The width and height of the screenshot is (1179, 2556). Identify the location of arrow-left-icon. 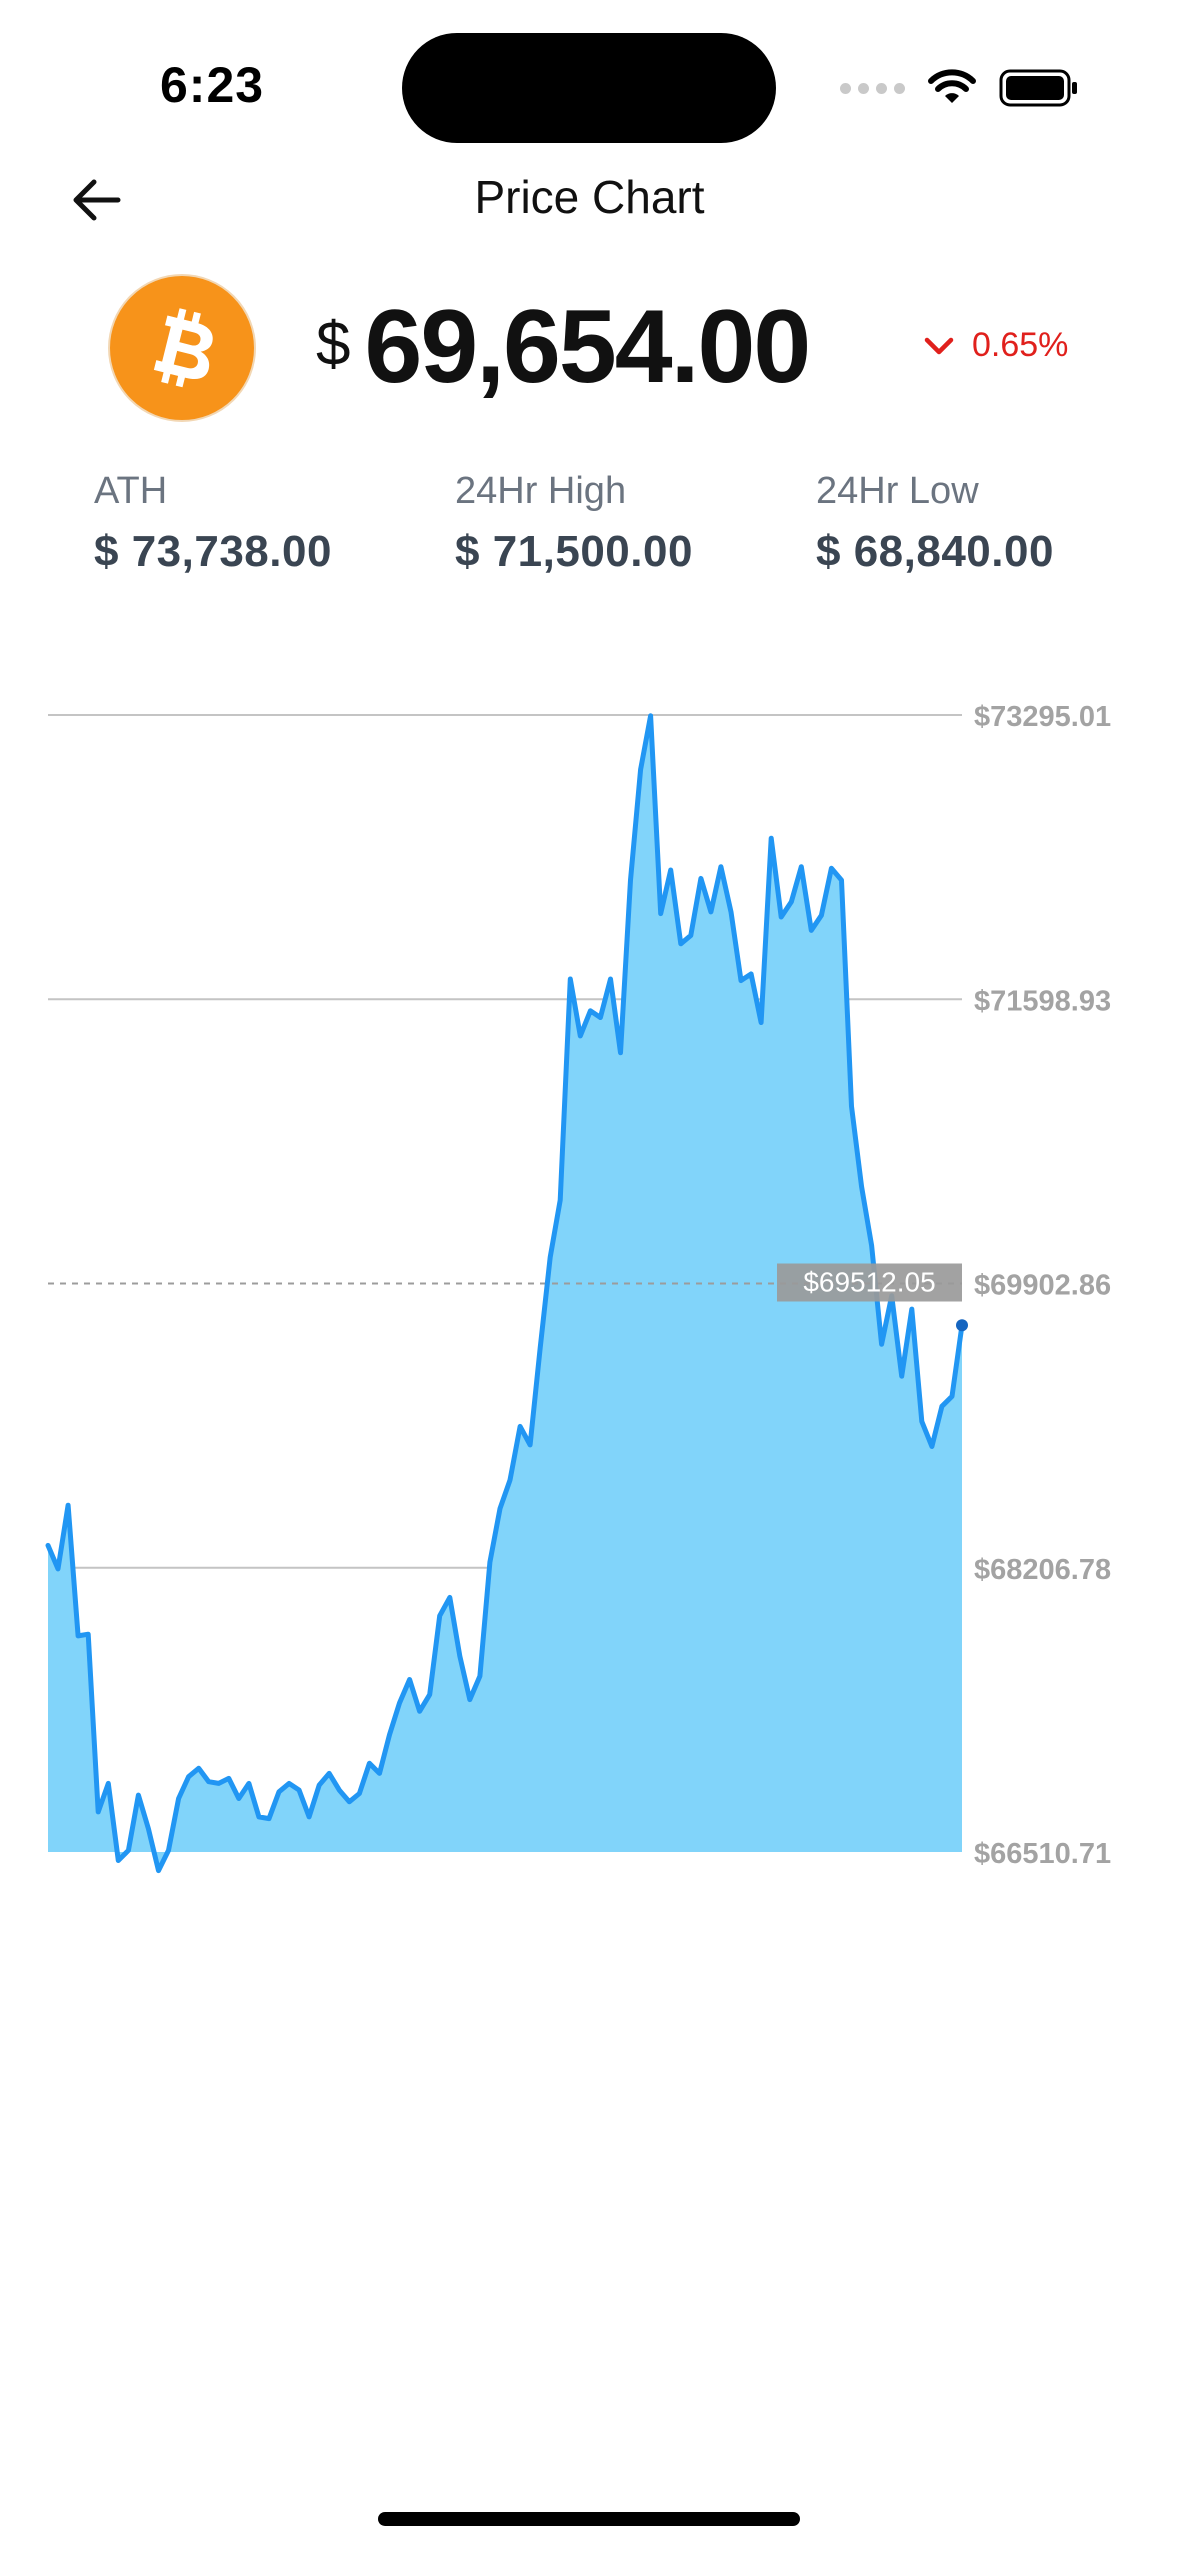
(97, 200).